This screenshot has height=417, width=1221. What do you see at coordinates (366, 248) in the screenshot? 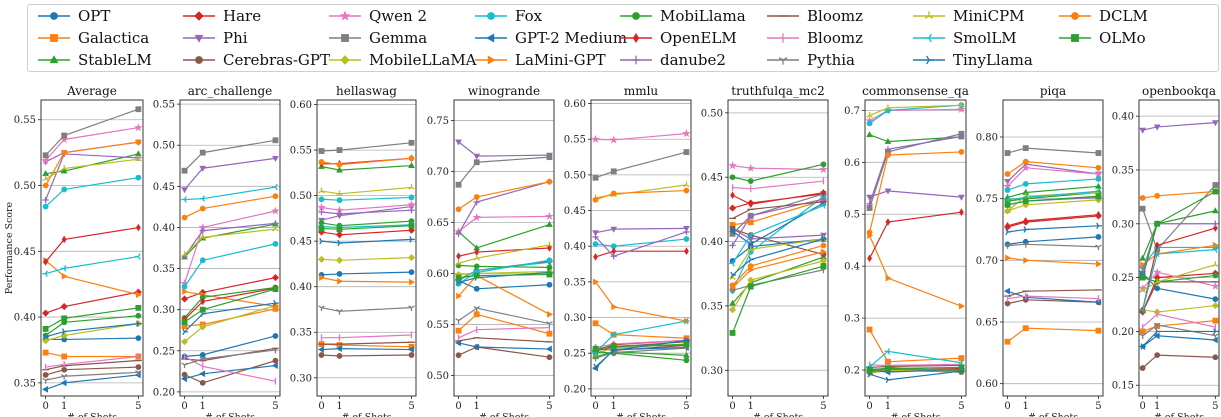
I see `plot-frame` at bounding box center [366, 248].